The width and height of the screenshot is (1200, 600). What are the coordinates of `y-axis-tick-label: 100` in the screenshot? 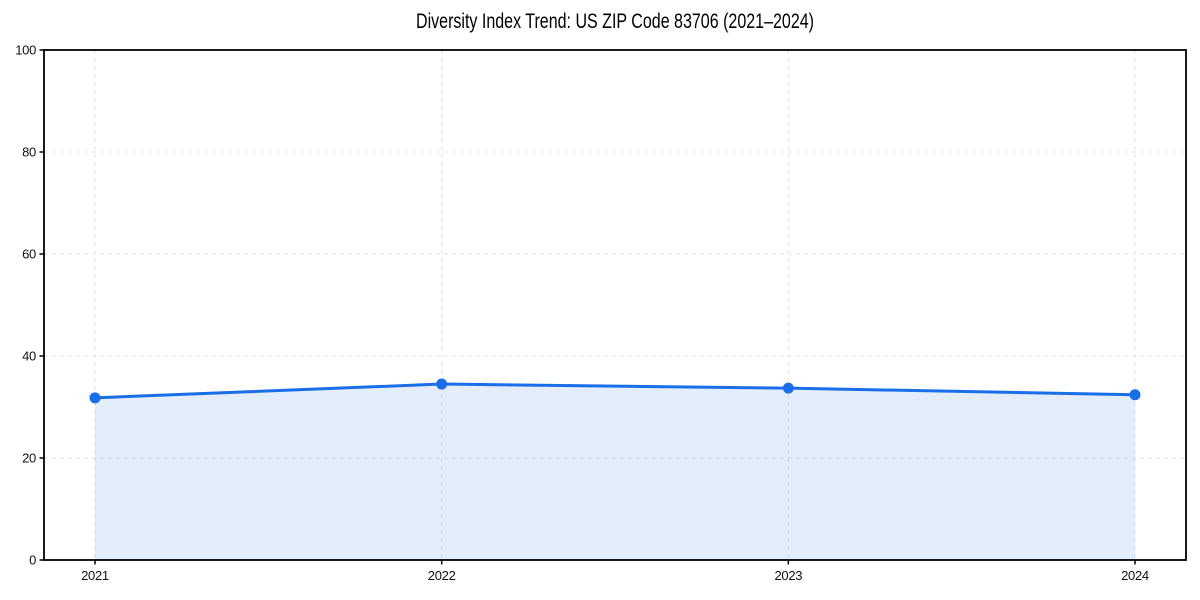 It's located at (25, 50).